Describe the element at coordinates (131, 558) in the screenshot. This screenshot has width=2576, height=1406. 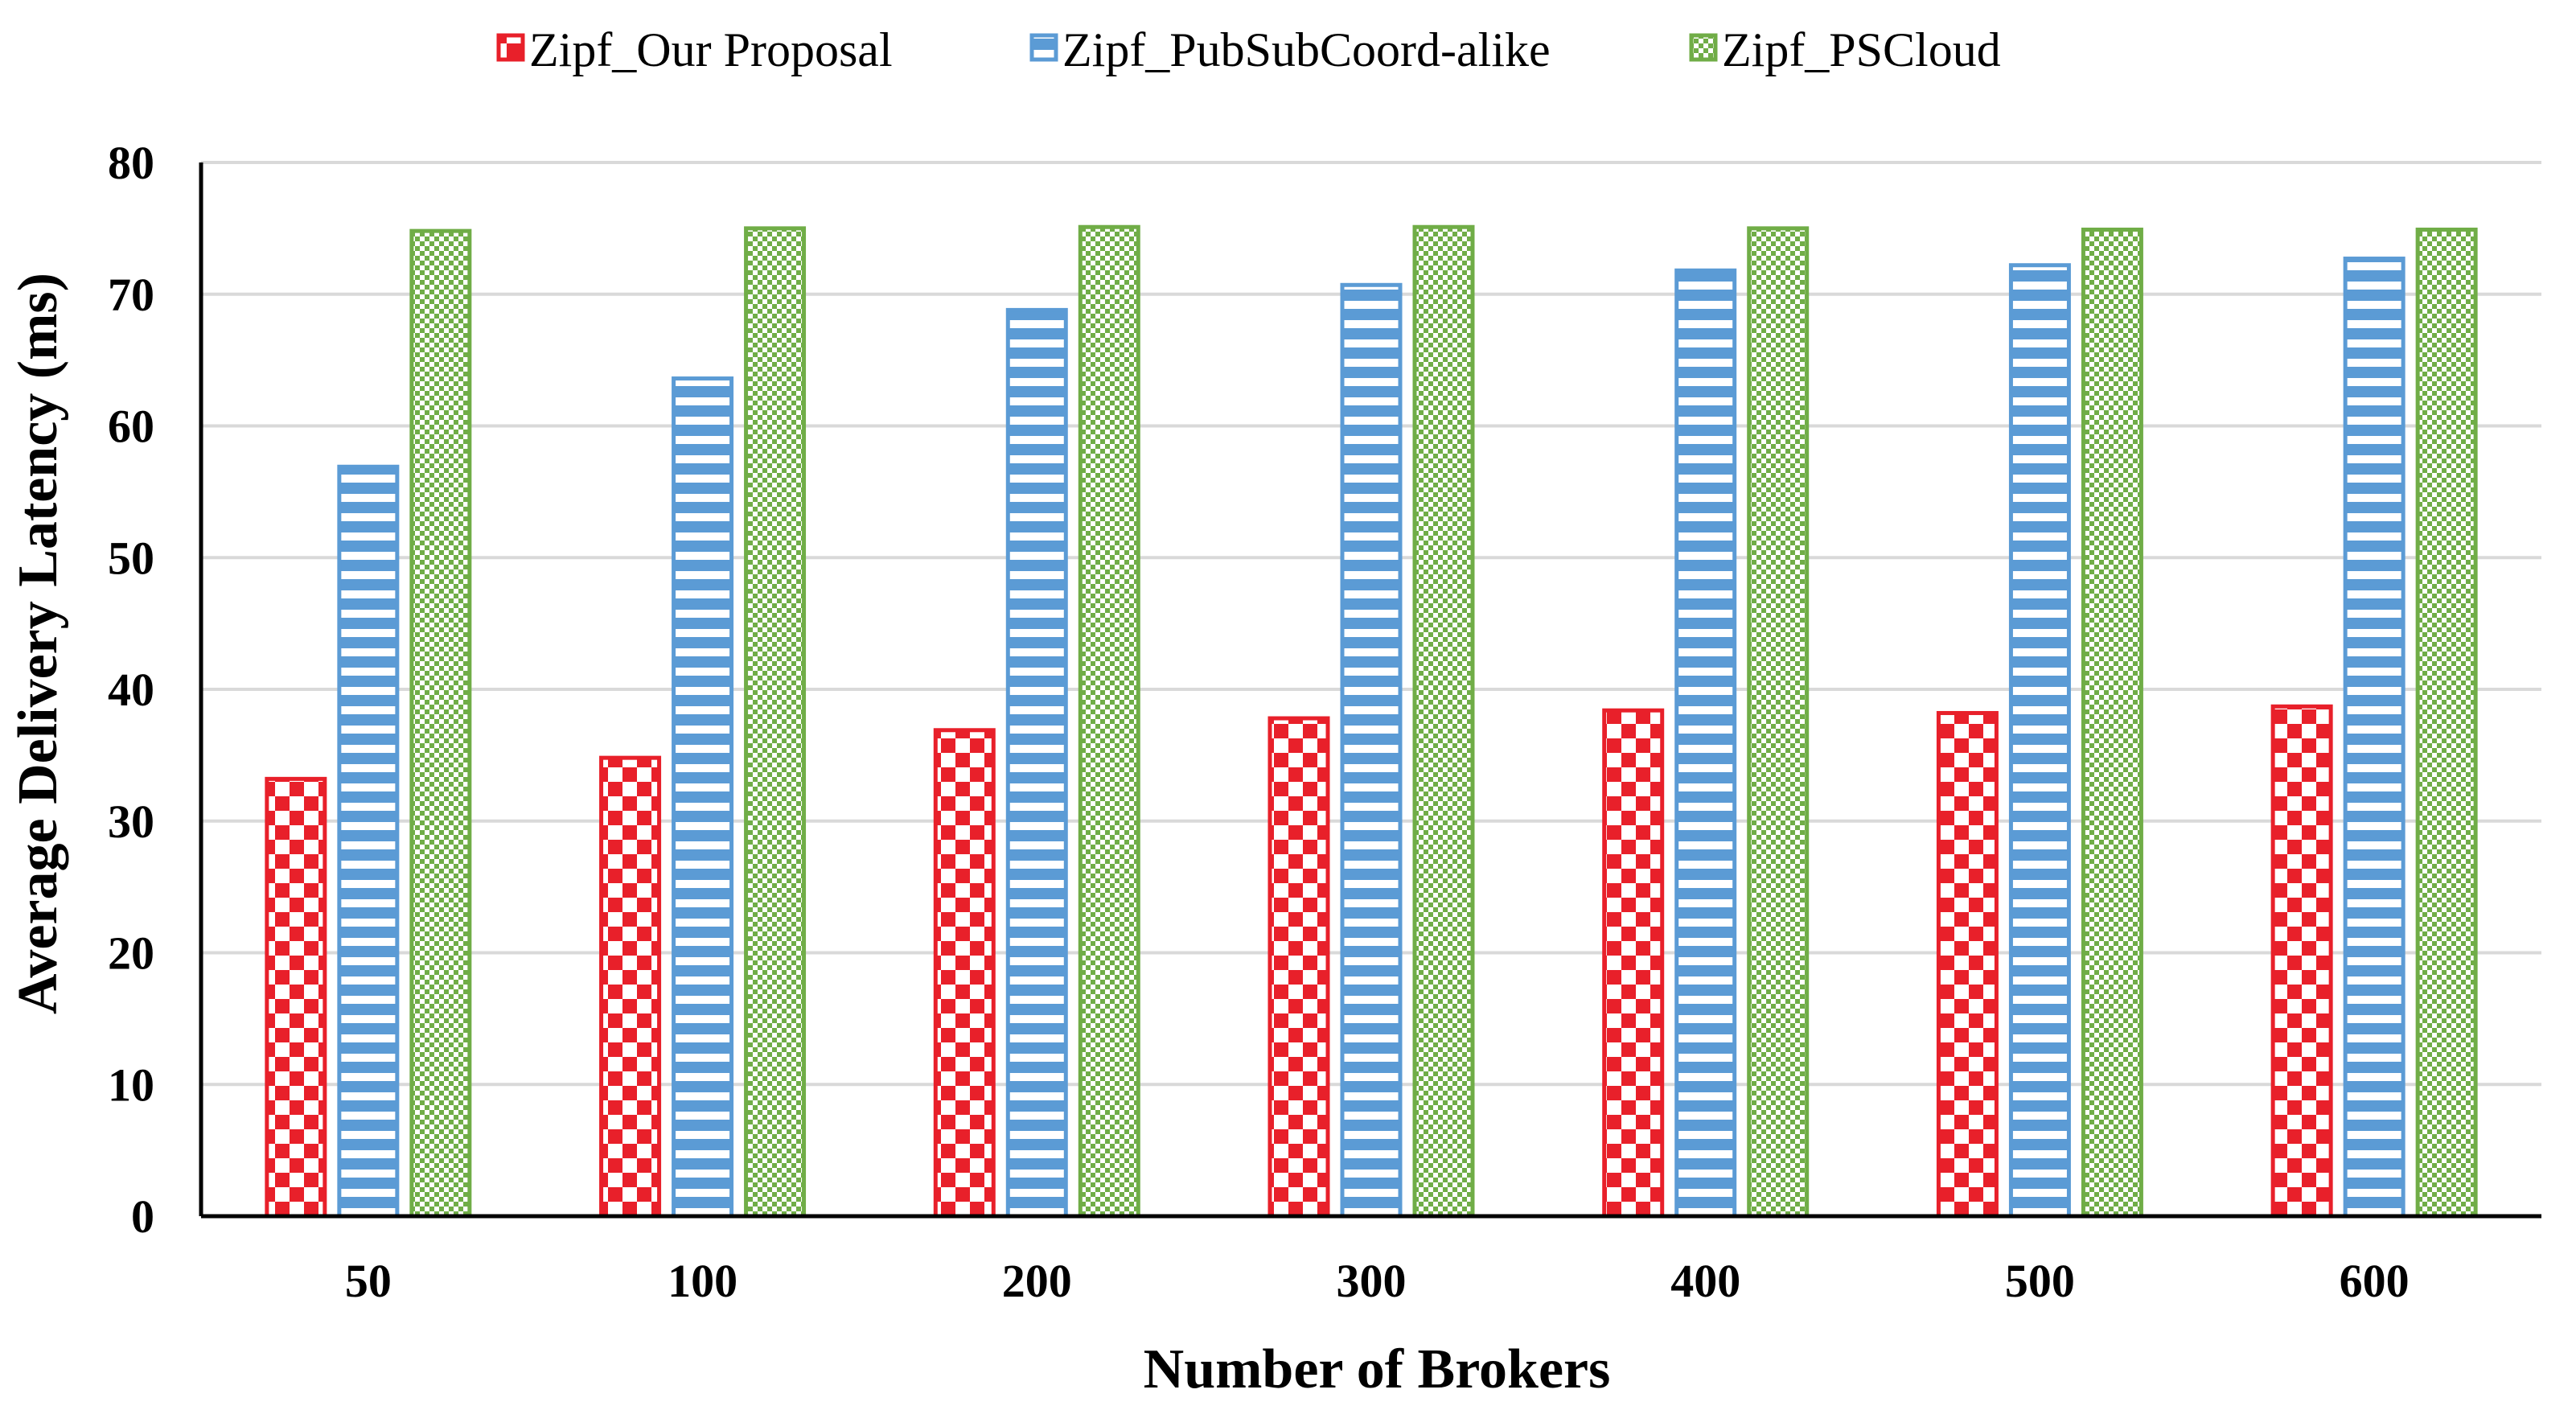
I see `y-tick-label: 50` at that location.